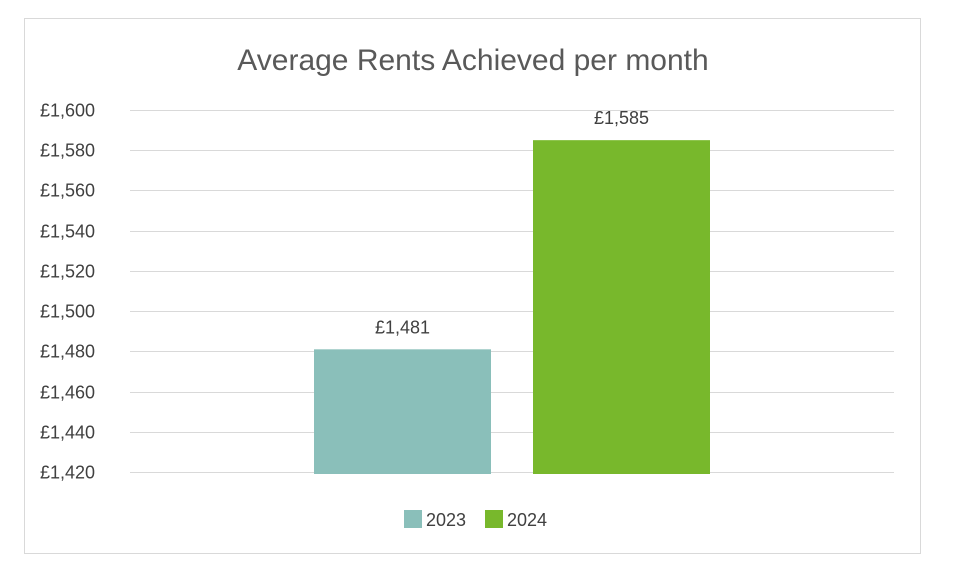  What do you see at coordinates (512, 222) in the screenshot?
I see `data-labels: £1,481 £1,585` at bounding box center [512, 222].